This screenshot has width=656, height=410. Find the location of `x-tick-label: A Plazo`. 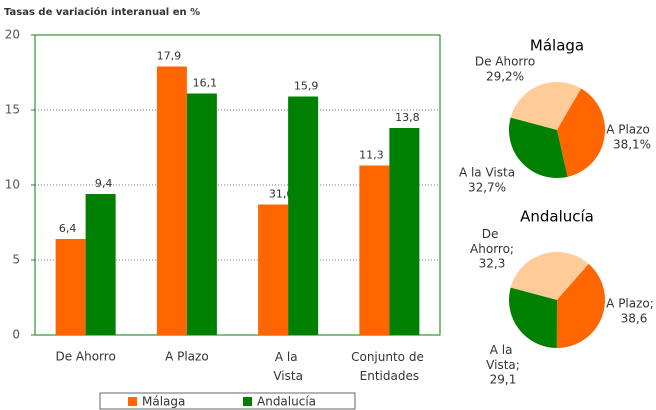

x-tick-label: A Plazo is located at coordinates (187, 357).